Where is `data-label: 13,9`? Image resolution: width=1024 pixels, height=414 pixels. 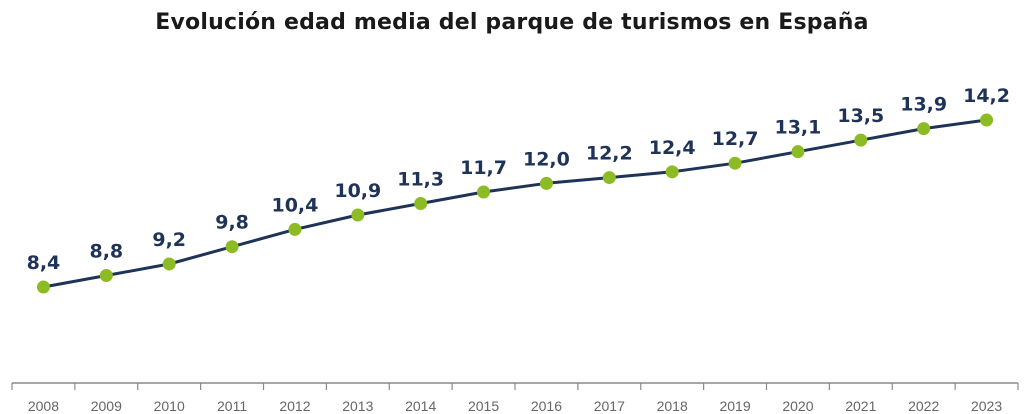
data-label: 13,9 is located at coordinates (923, 105).